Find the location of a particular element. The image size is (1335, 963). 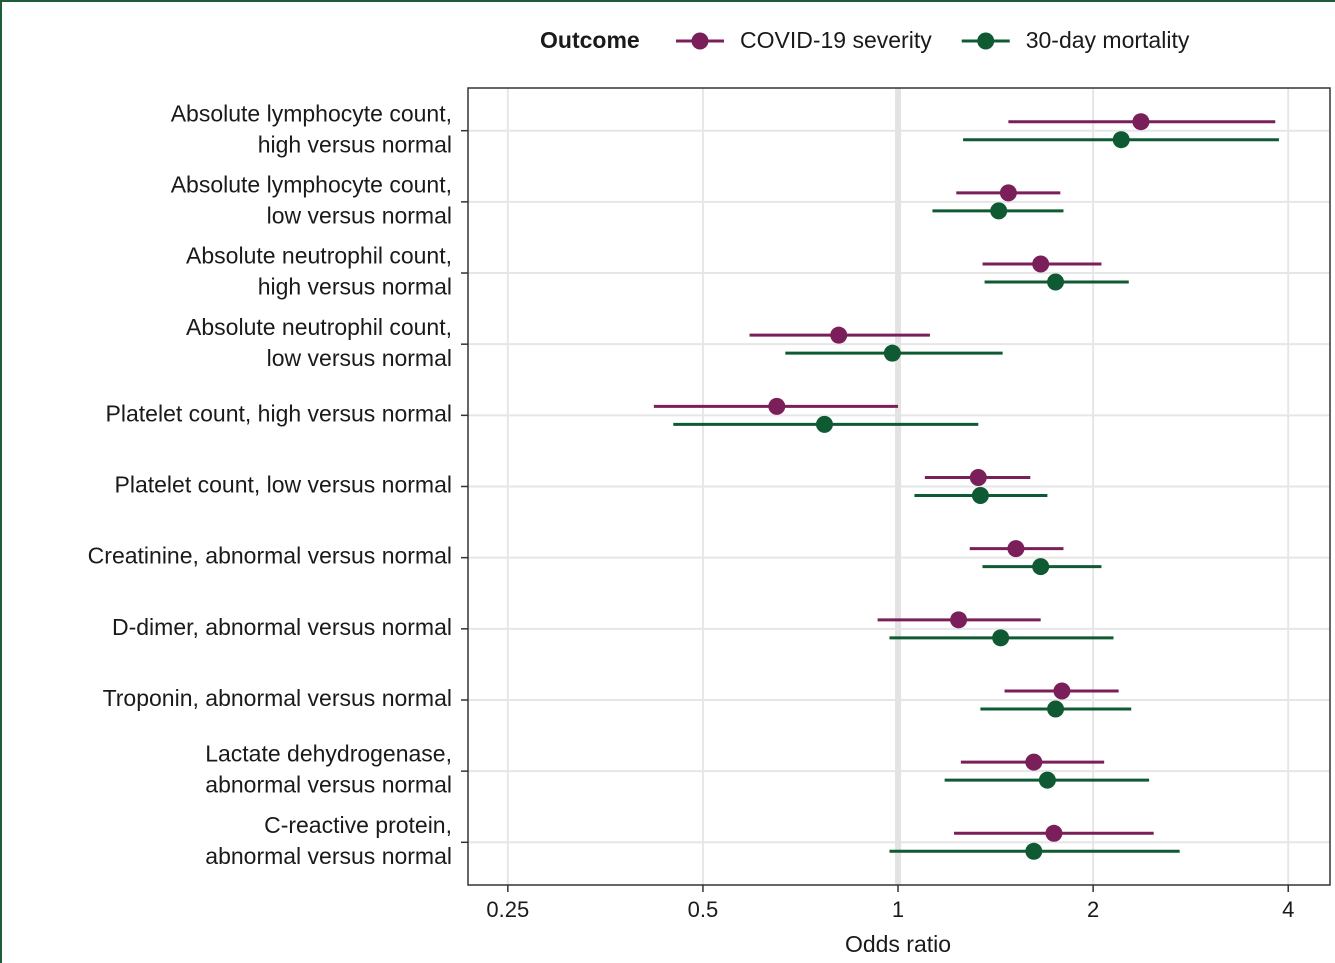

legend-title: Outcome is located at coordinates (590, 40).